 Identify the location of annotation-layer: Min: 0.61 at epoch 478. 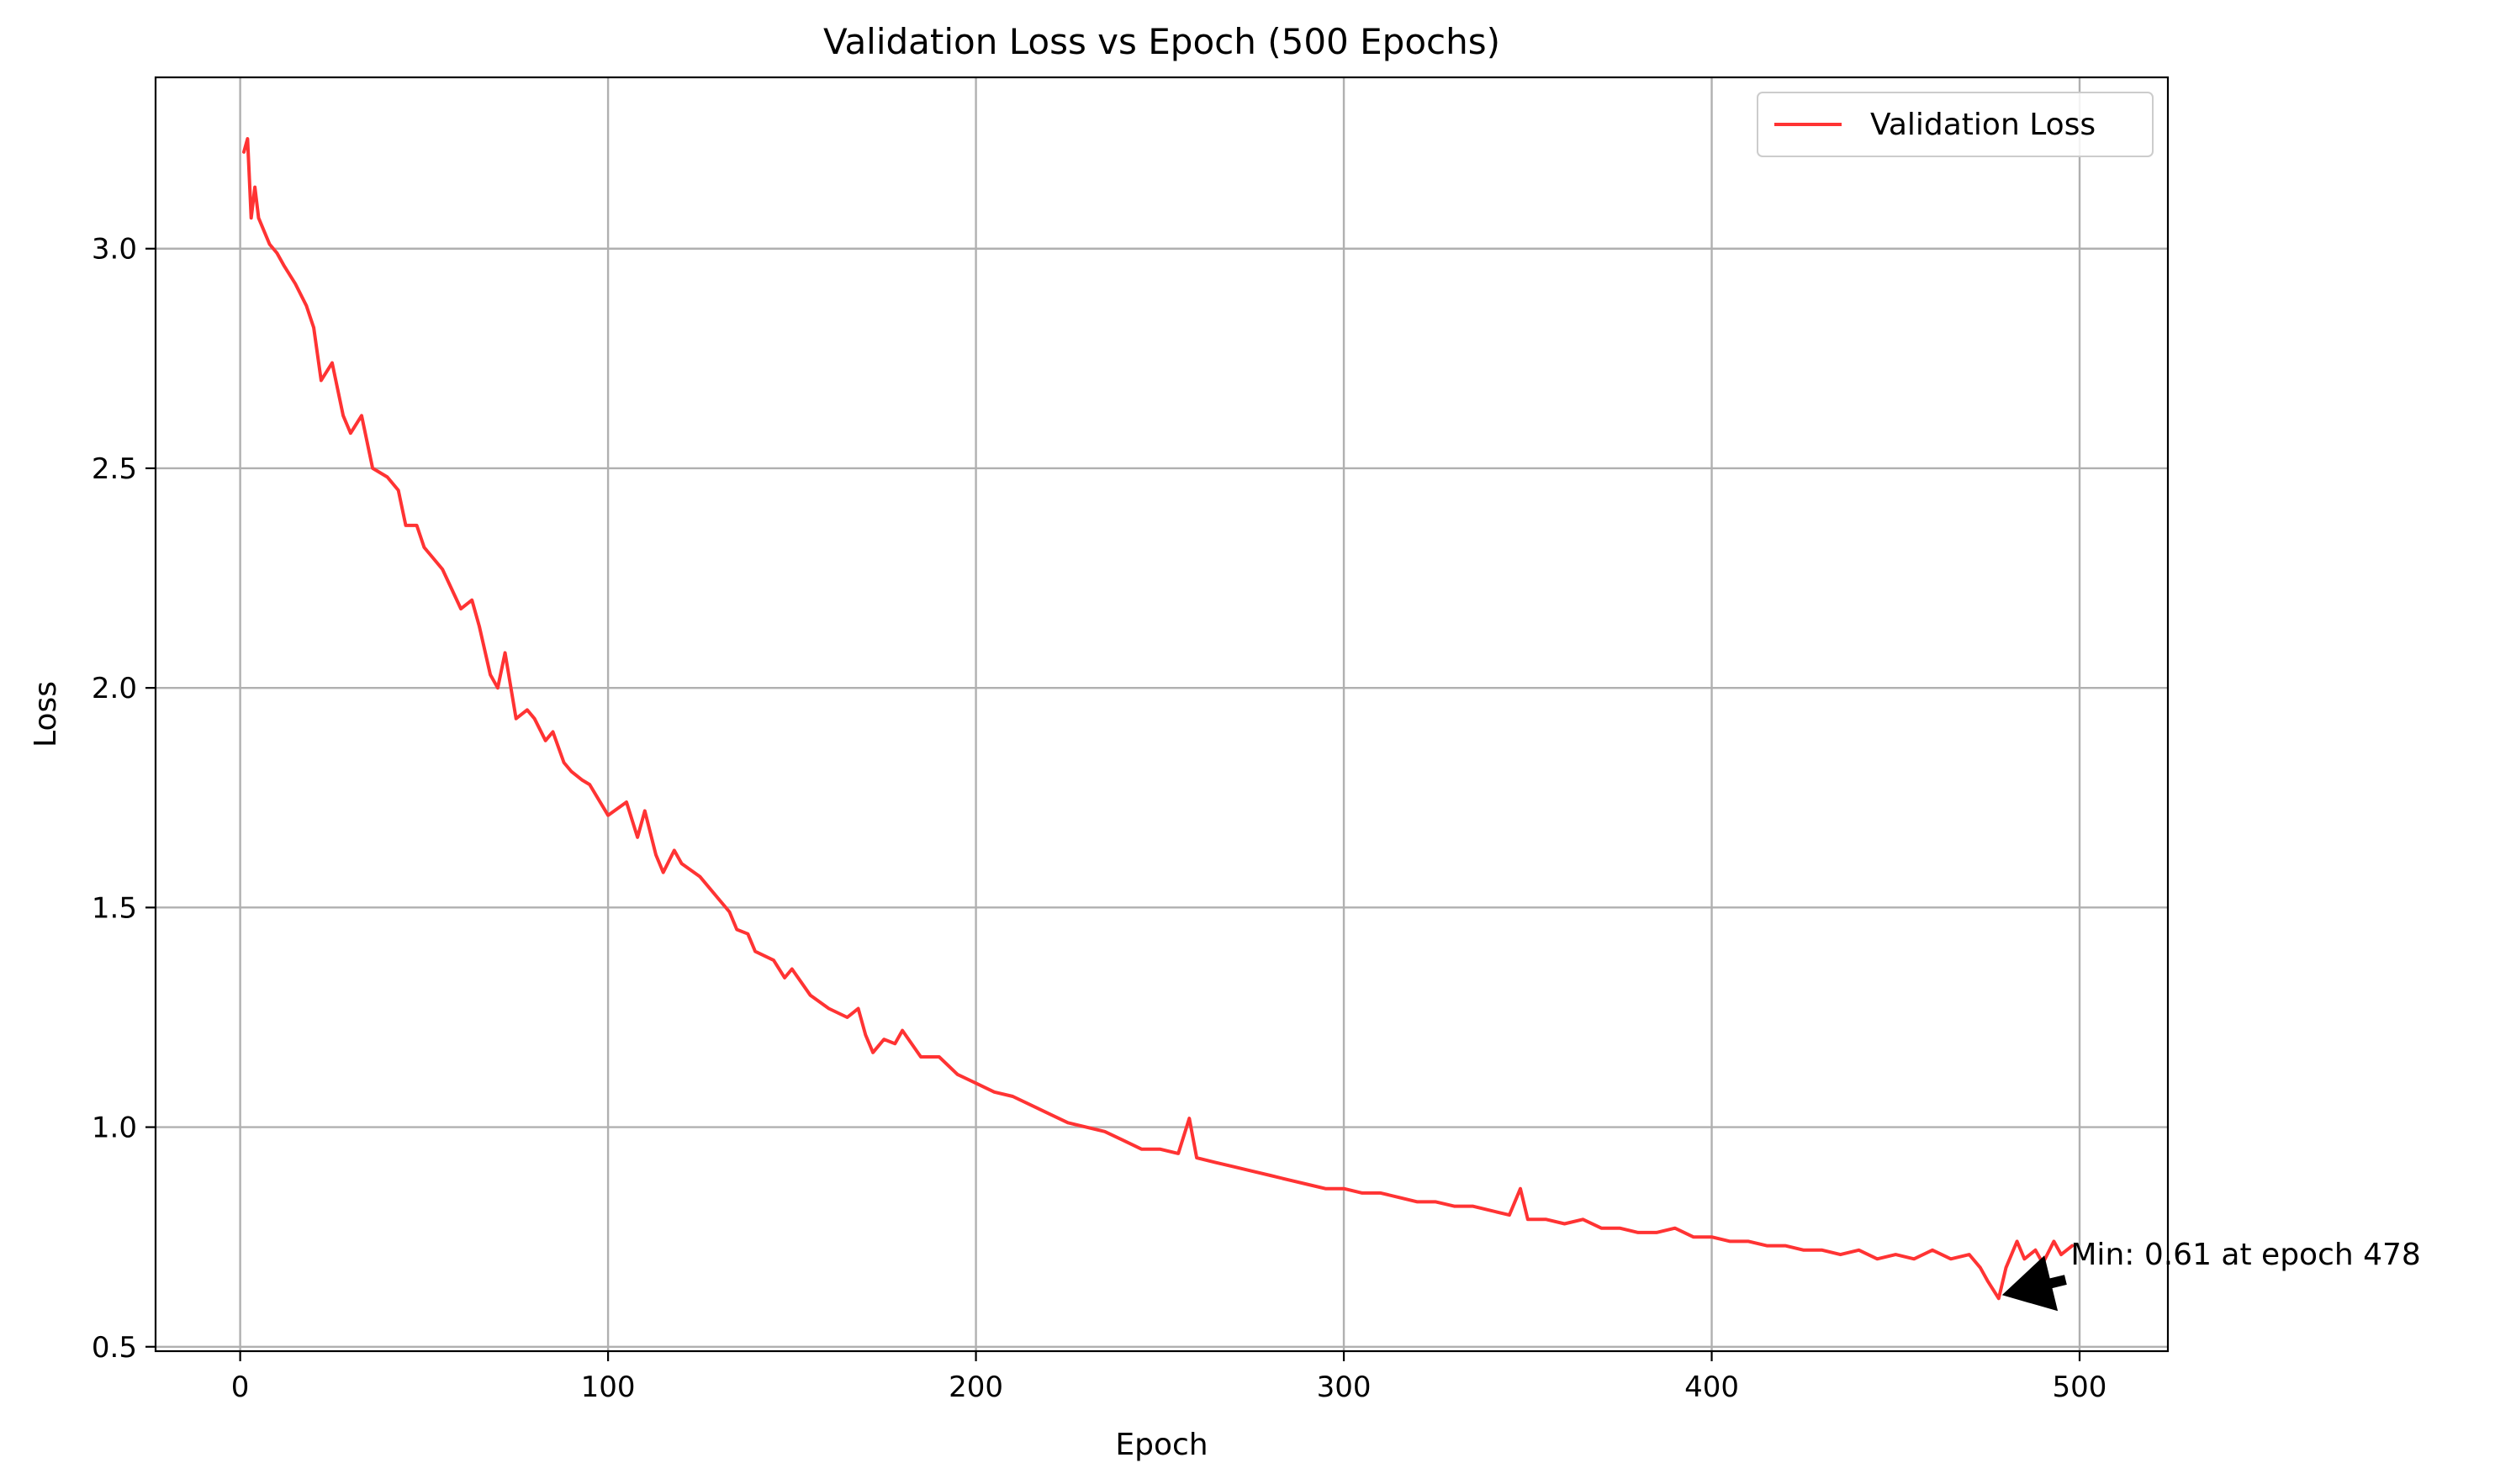
(2211, 1275).